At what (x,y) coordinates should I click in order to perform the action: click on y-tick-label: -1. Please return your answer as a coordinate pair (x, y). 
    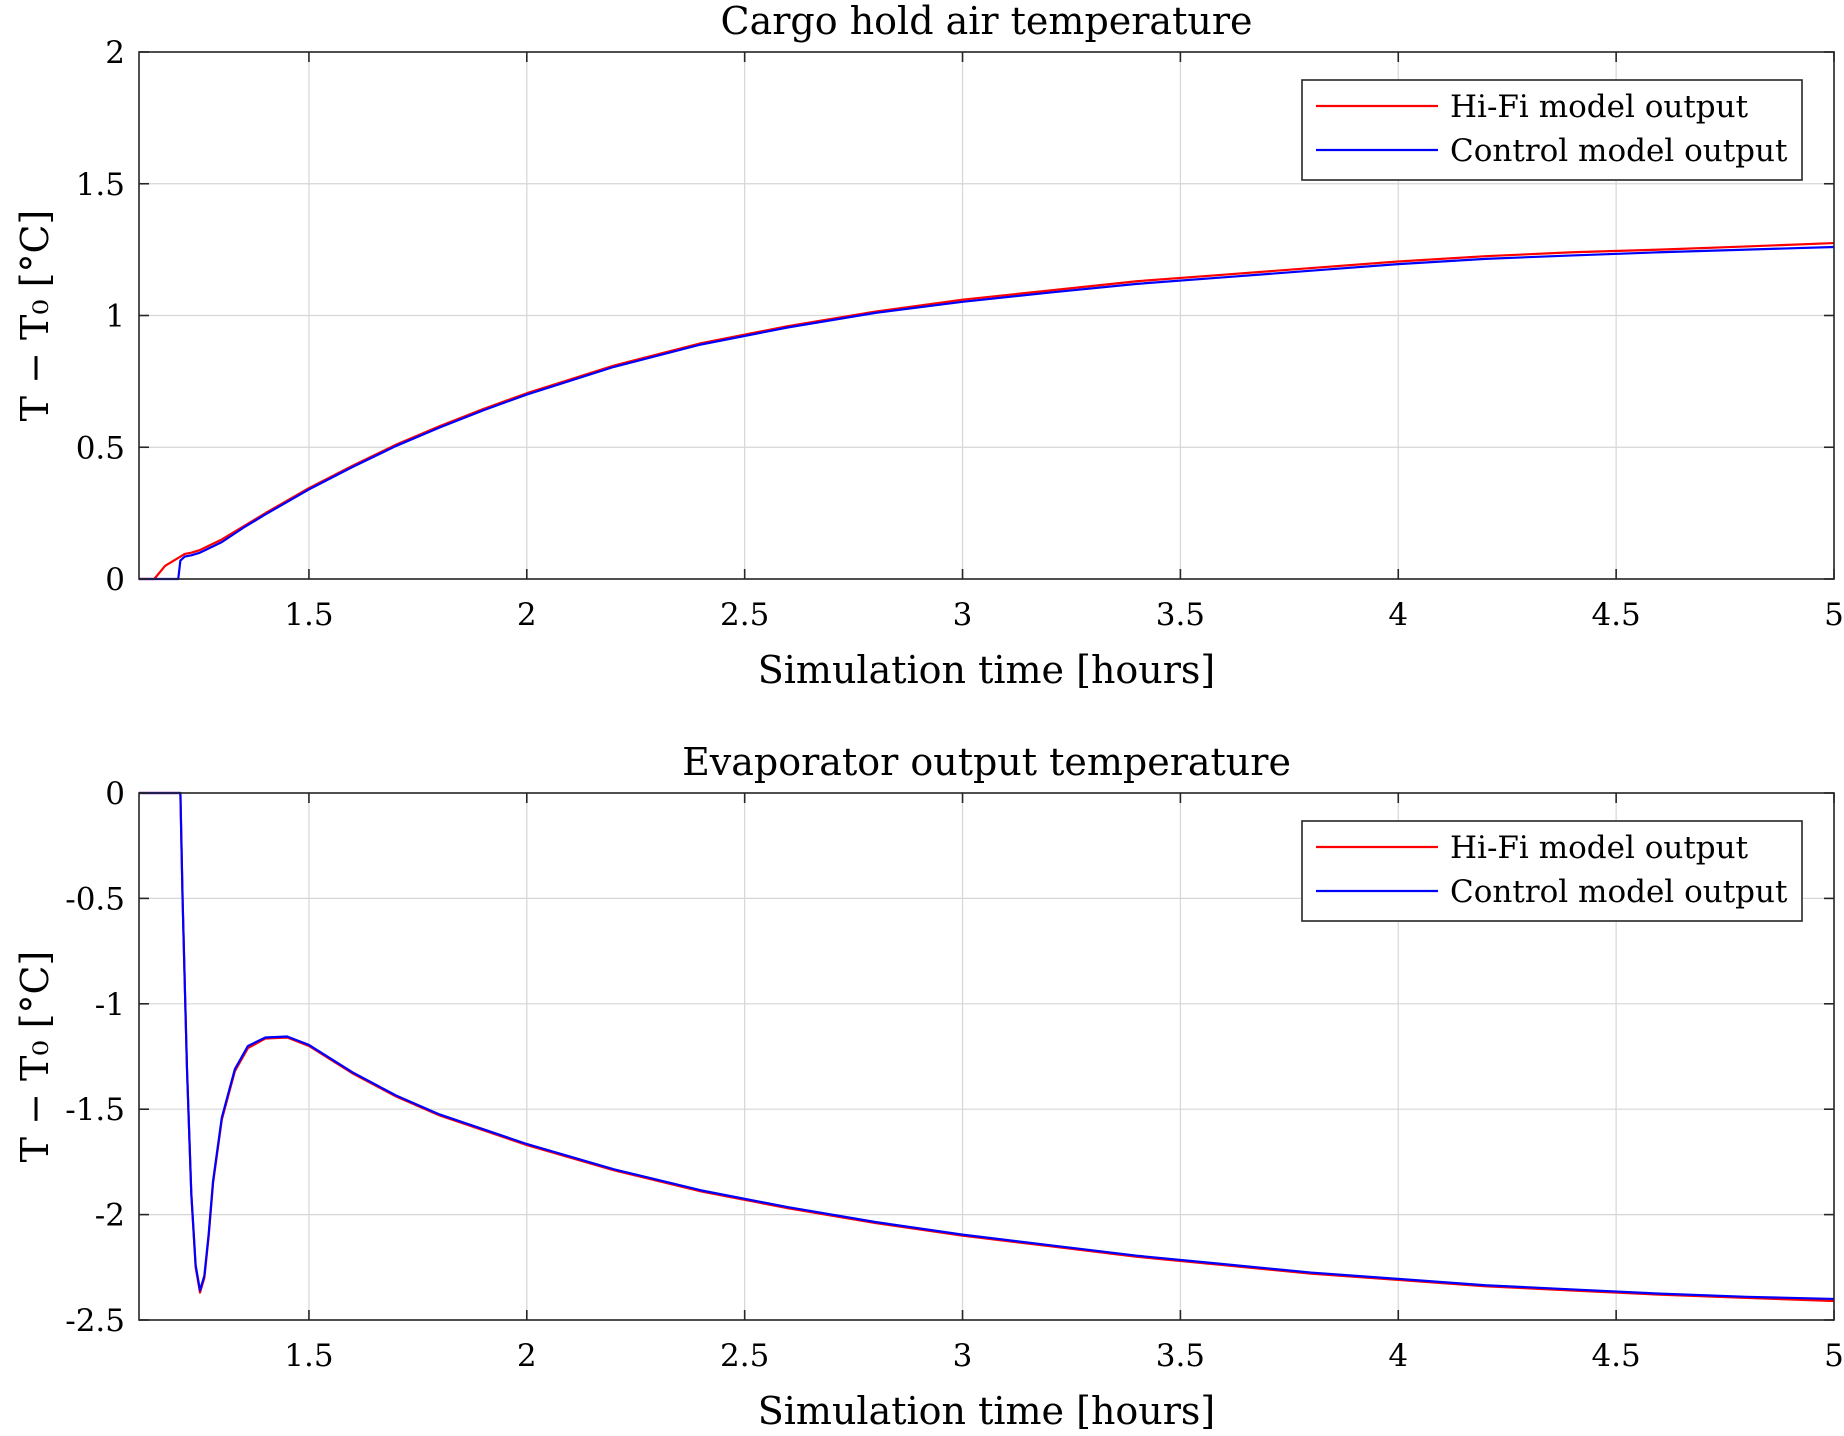
    Looking at the image, I should click on (110, 1005).